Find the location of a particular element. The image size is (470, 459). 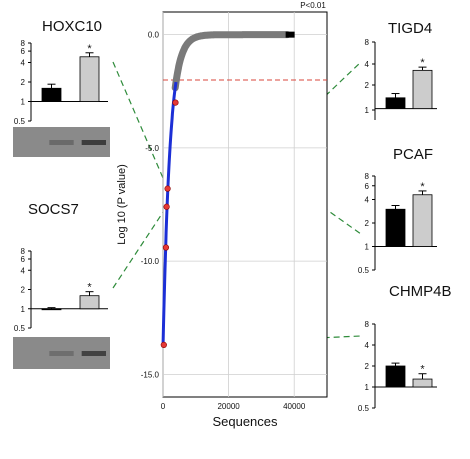

panel-title: CHMP4B is located at coordinates (420, 291).